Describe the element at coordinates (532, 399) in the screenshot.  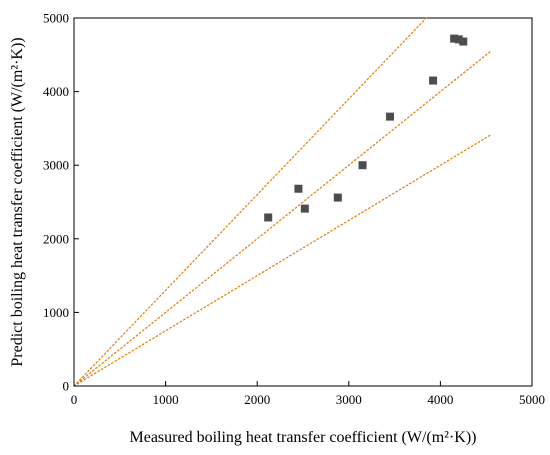
I see `x-tick-label: 5000` at that location.